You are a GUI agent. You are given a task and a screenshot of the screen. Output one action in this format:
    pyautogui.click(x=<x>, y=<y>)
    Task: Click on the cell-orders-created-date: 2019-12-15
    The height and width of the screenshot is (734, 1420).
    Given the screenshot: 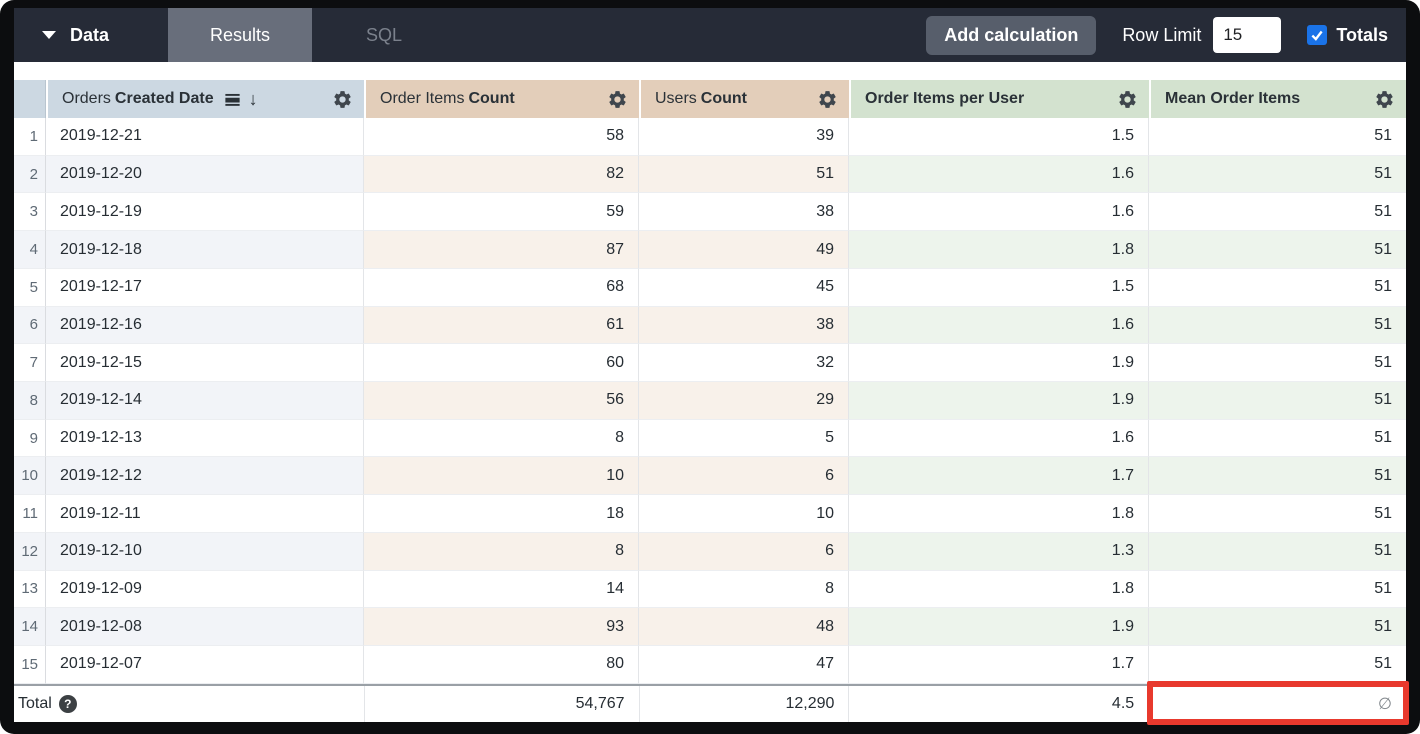 What is the action you would take?
    pyautogui.click(x=205, y=363)
    